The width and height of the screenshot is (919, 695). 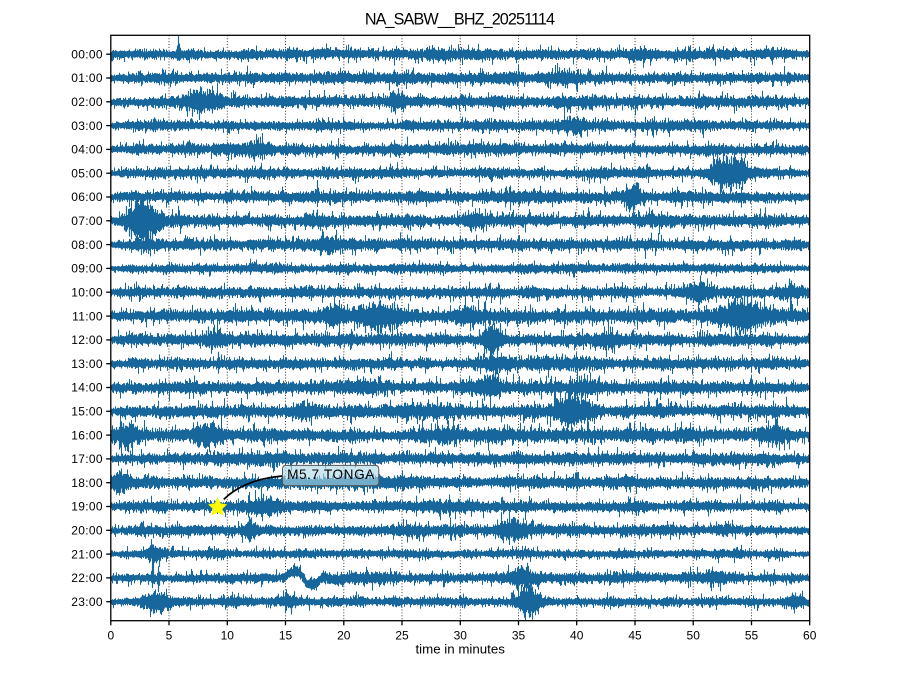 I want to click on svg-text: 01:00, so click(x=87, y=78).